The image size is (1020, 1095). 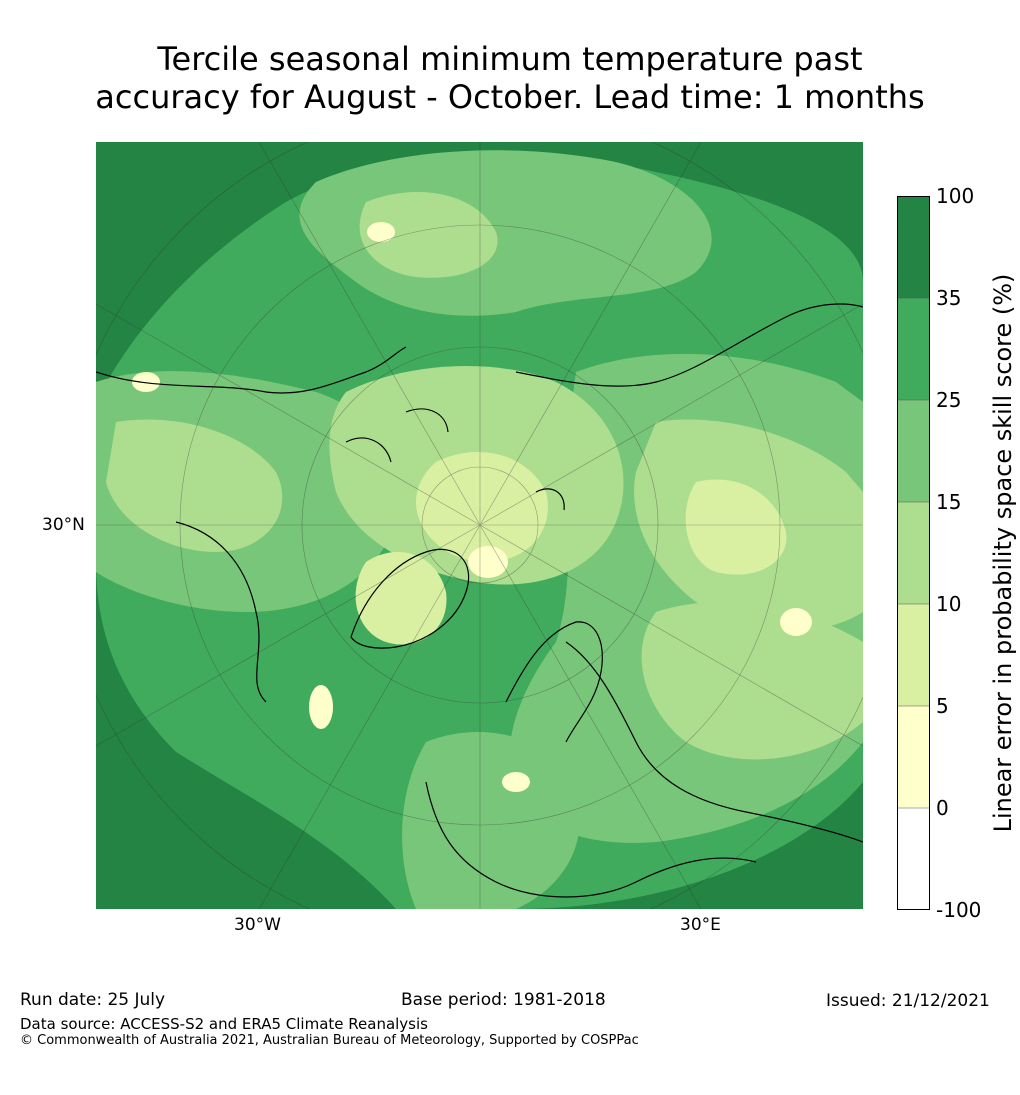 What do you see at coordinates (591, 839) in the screenshot?
I see `coastline-europe-africa` at bounding box center [591, 839].